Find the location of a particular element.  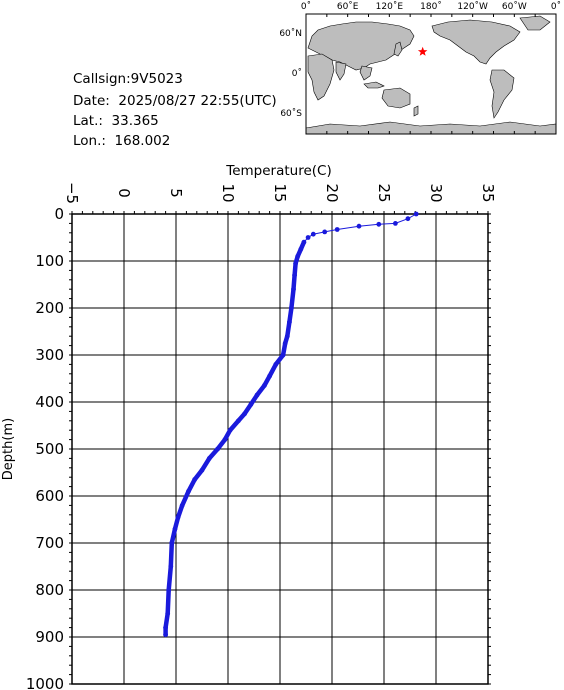

x-tick-label: 15 is located at coordinates (280, 192).